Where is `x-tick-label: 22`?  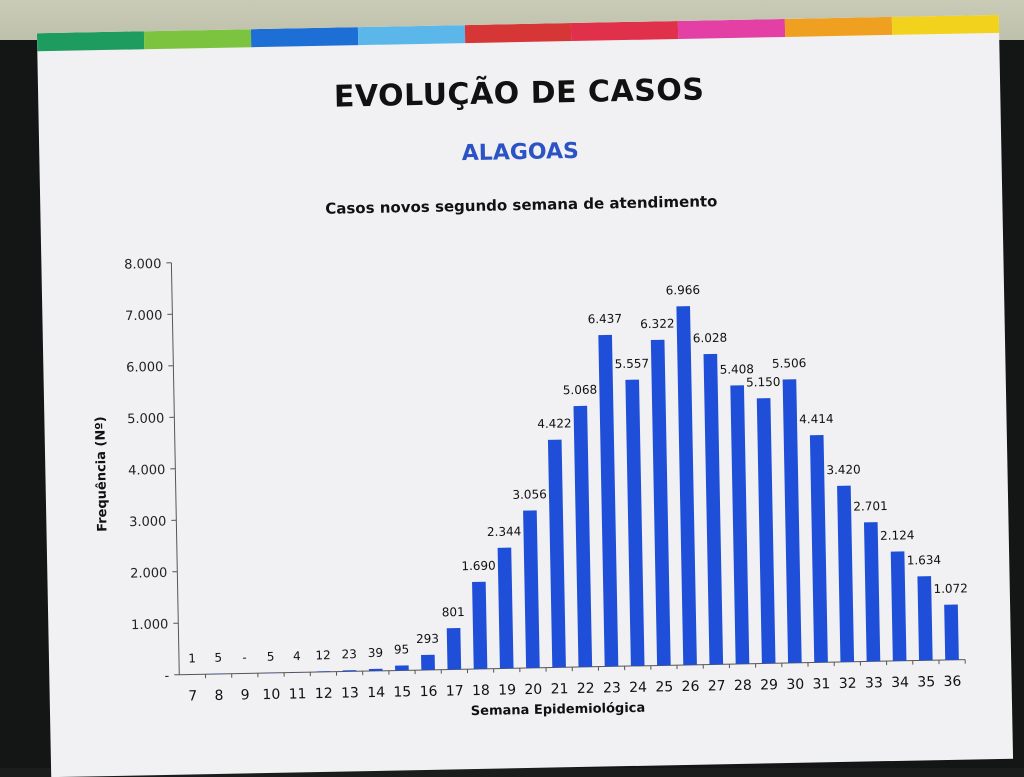
x-tick-label: 22 is located at coordinates (586, 689).